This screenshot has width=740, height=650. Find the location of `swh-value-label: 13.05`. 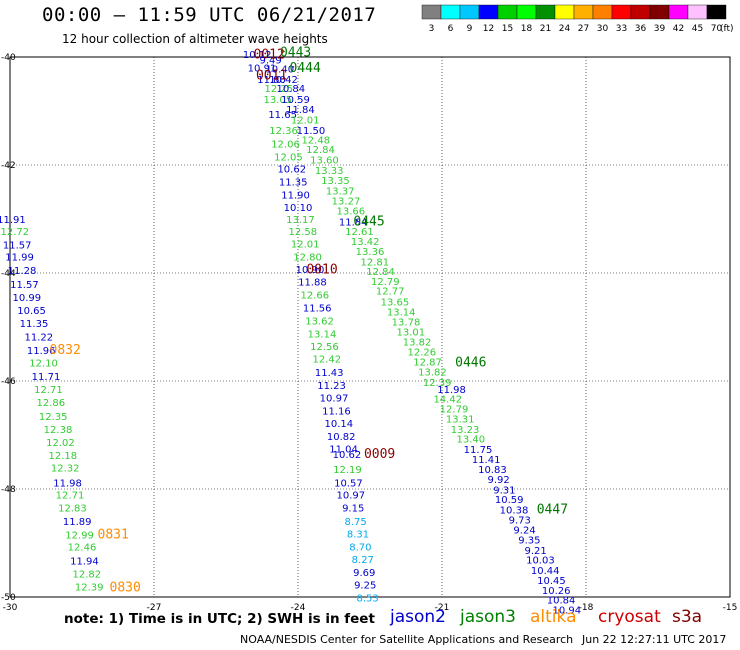

swh-value-label: 13.05 is located at coordinates (278, 100).